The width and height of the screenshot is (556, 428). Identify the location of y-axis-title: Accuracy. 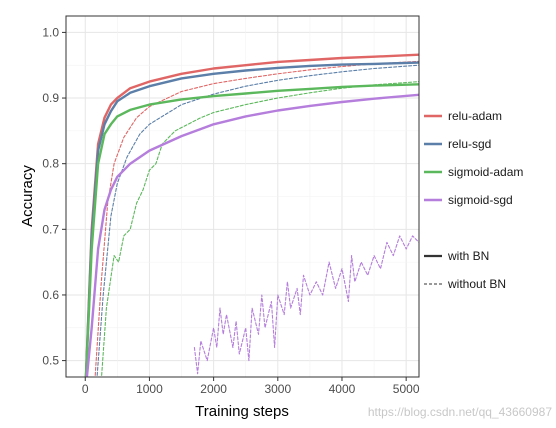
(27, 196).